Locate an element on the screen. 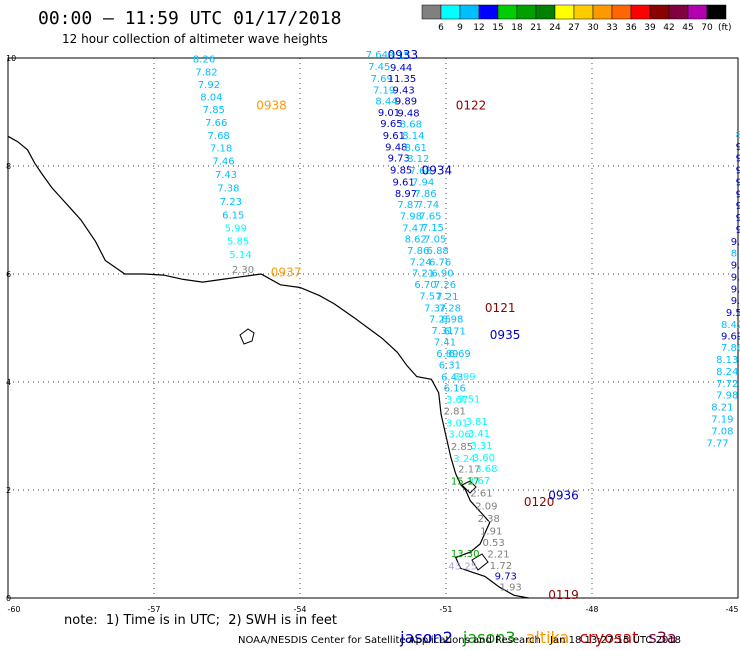 The image size is (740, 650). pass-time-label: 0937 is located at coordinates (286, 273).